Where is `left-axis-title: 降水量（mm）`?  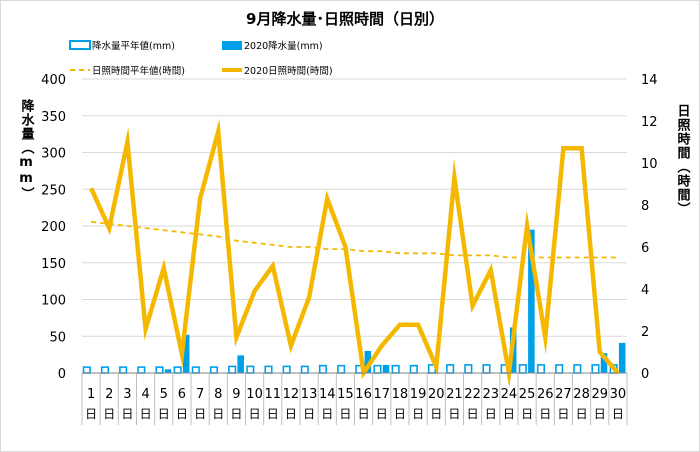 left-axis-title: 降水量（mm） is located at coordinates (27, 149).